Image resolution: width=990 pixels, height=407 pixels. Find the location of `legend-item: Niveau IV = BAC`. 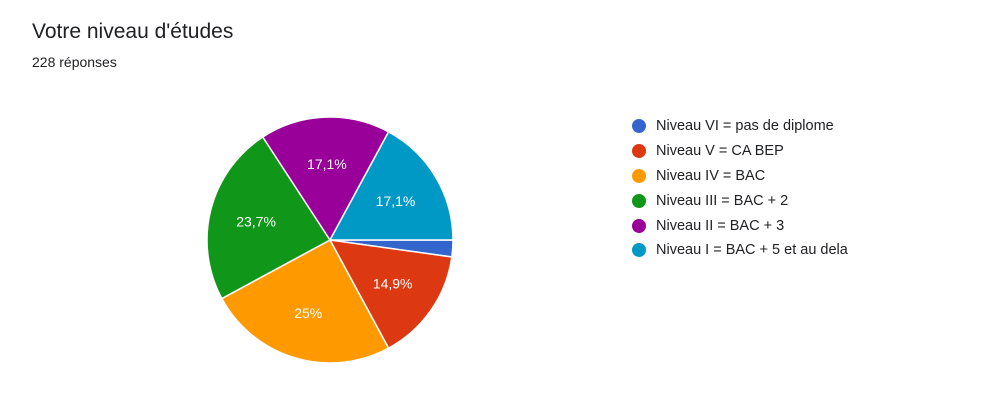

legend-item: Niveau IV = BAC is located at coordinates (740, 176).